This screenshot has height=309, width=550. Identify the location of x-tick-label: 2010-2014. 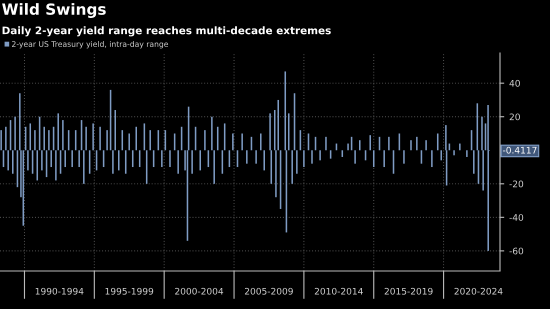
(338, 291).